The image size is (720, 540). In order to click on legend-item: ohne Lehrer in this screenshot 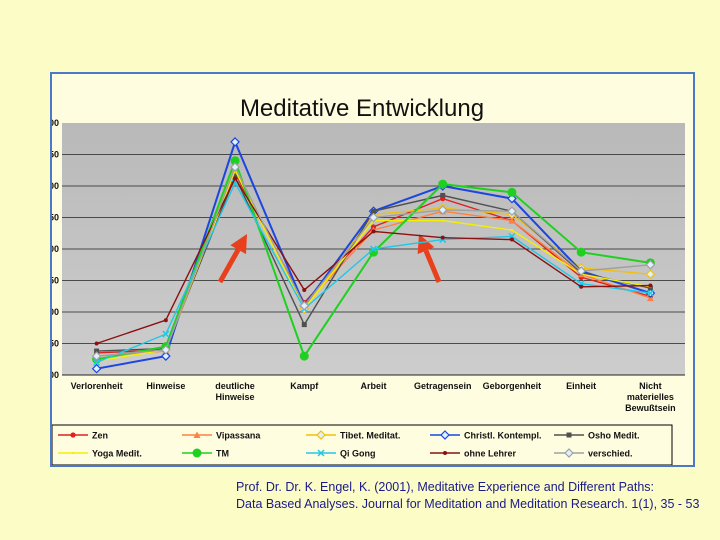, I will do `click(473, 454)`.